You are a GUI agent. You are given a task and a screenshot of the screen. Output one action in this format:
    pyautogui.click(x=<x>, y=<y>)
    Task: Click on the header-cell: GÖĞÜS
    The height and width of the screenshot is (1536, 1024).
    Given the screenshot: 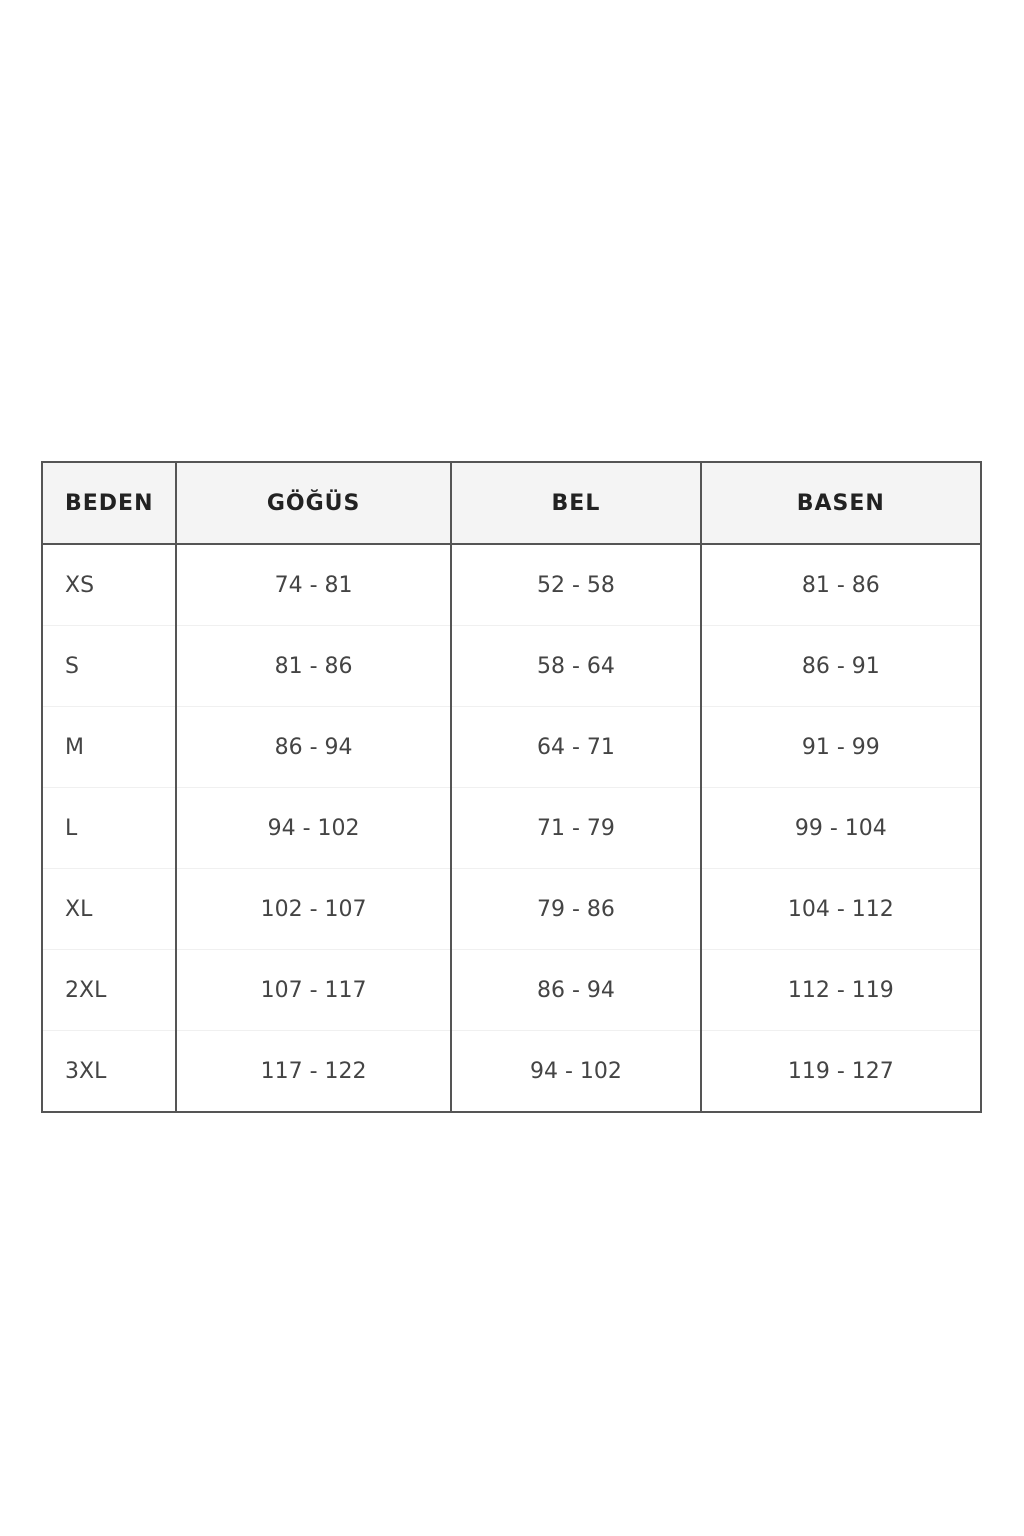 What is the action you would take?
    pyautogui.click(x=313, y=503)
    